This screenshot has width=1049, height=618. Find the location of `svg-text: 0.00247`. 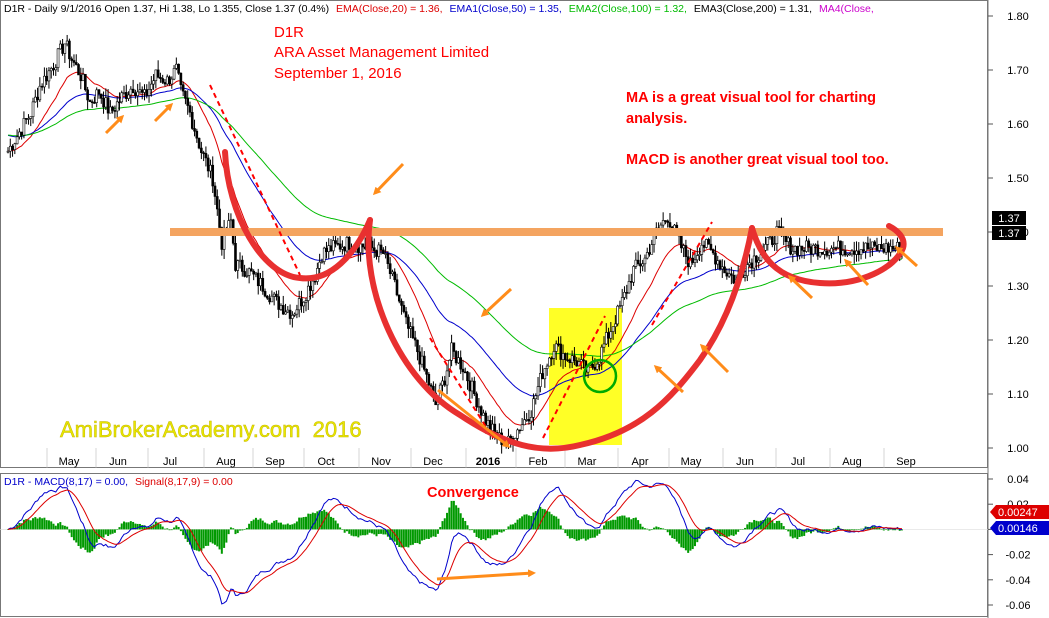

svg-text: 0.00247 is located at coordinates (1018, 513).